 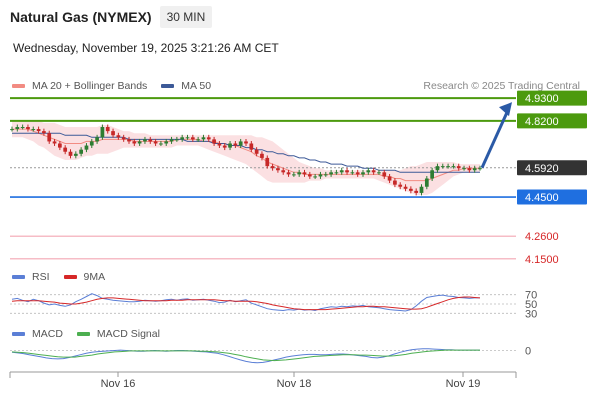 I want to click on current-price-label-box, so click(x=552, y=168).